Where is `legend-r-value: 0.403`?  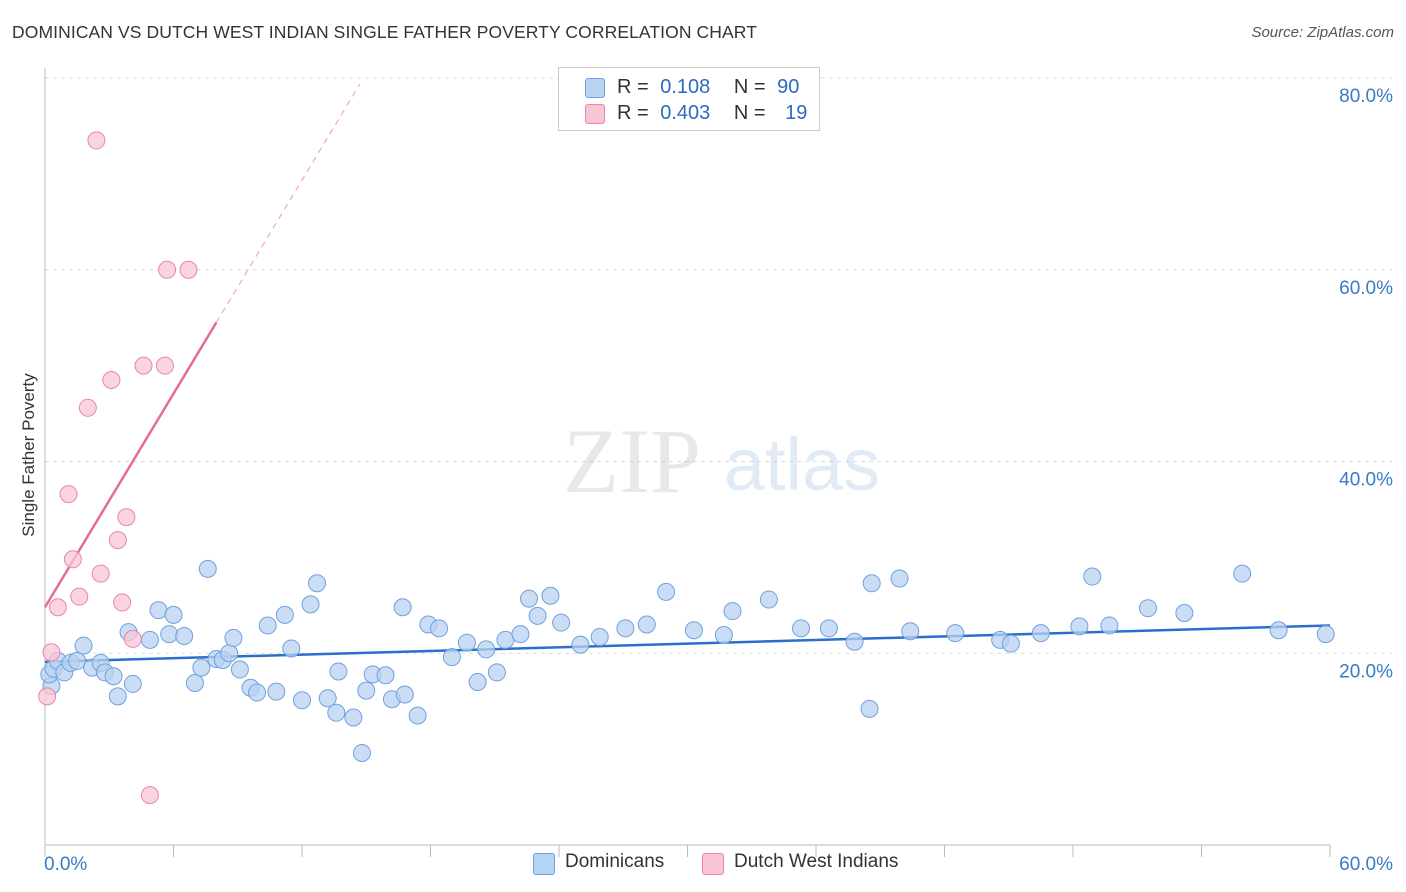 legend-r-value: 0.403 is located at coordinates (685, 113).